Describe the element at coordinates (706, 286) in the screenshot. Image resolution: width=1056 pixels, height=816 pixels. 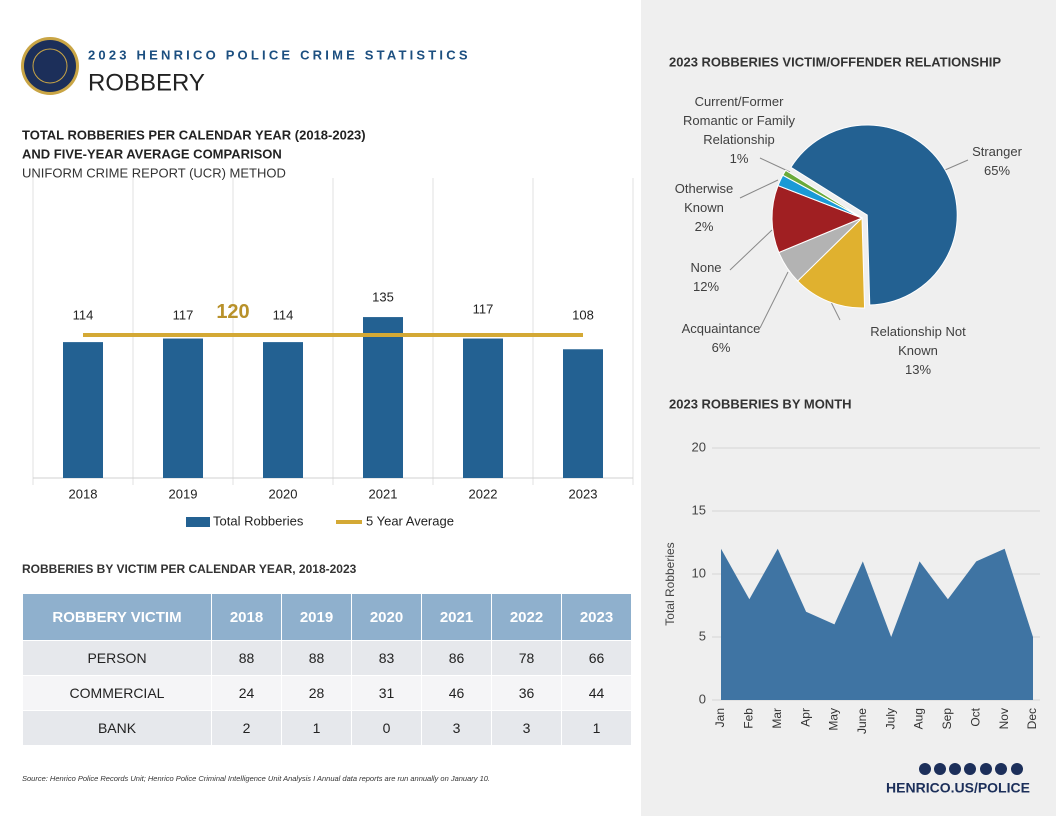
I see `pie-percent: 12%` at that location.